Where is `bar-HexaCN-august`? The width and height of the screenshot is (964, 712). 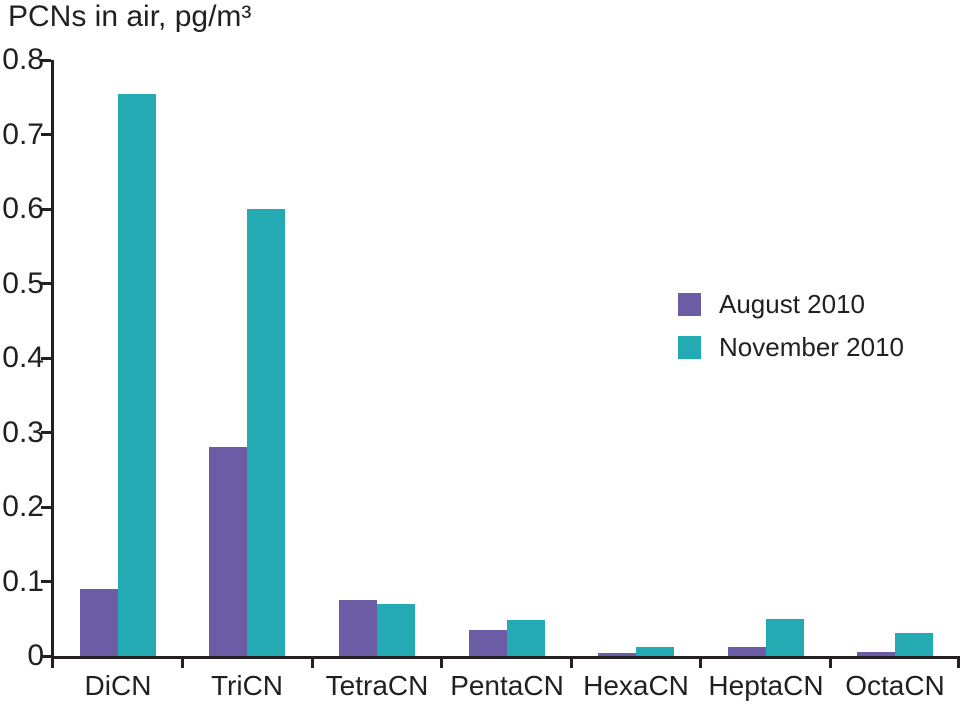 bar-HexaCN-august is located at coordinates (617, 654).